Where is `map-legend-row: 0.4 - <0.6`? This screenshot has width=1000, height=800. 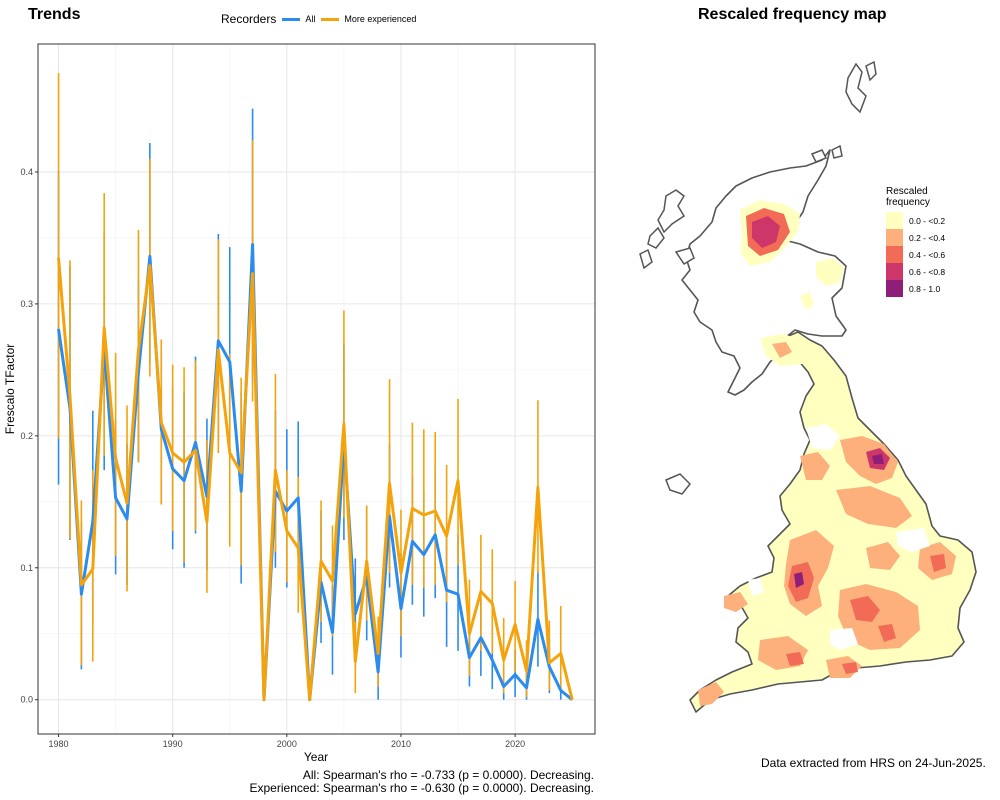
map-legend-row: 0.4 - <0.6 is located at coordinates (915, 254).